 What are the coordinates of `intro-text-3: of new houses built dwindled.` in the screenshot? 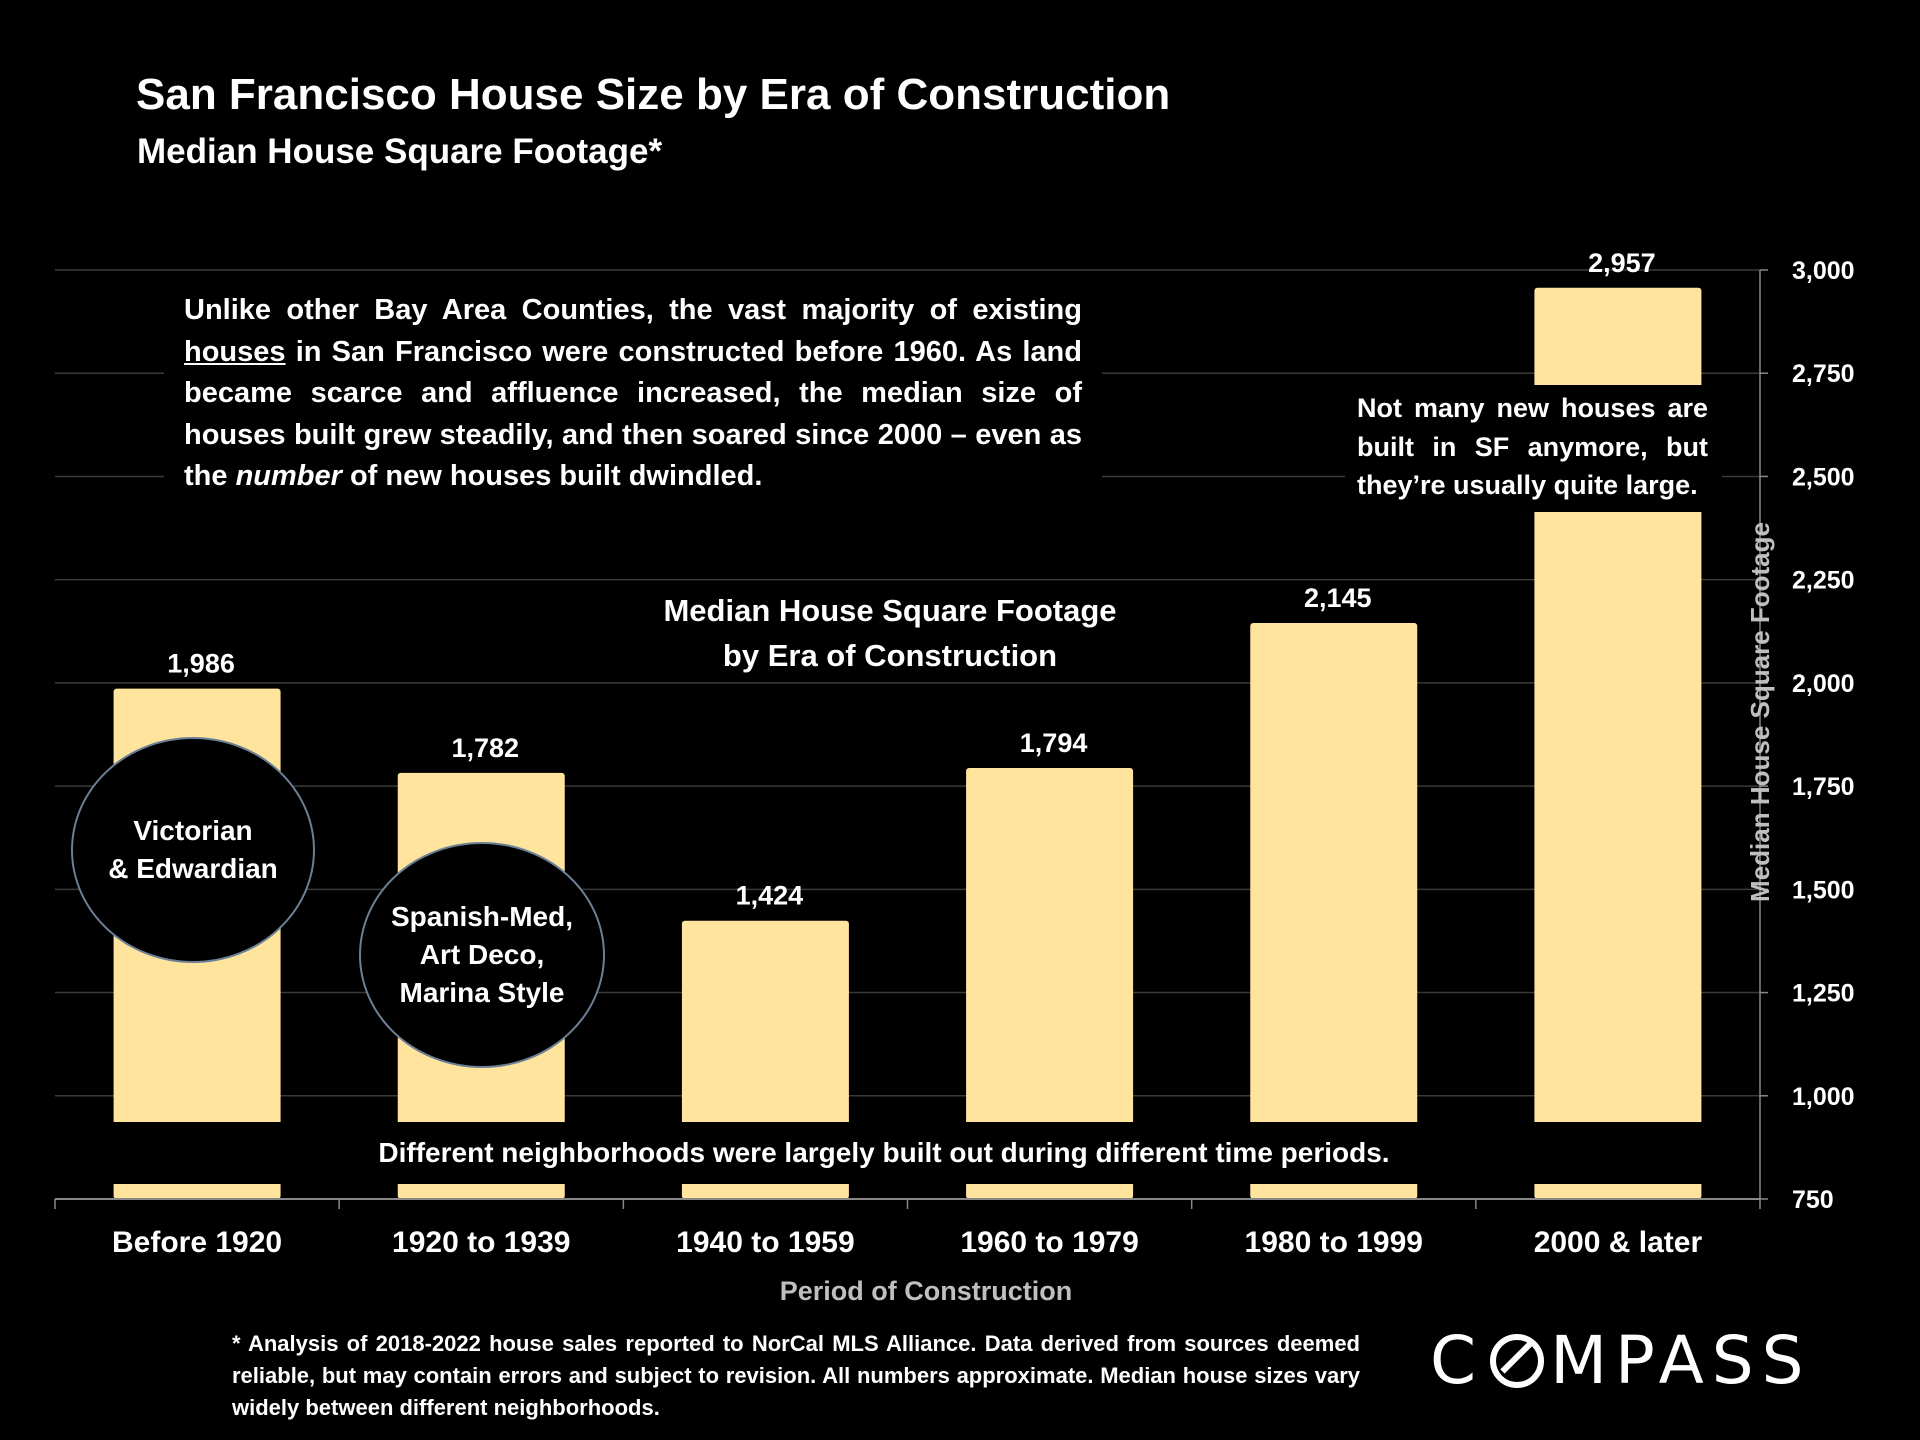 It's located at (552, 476).